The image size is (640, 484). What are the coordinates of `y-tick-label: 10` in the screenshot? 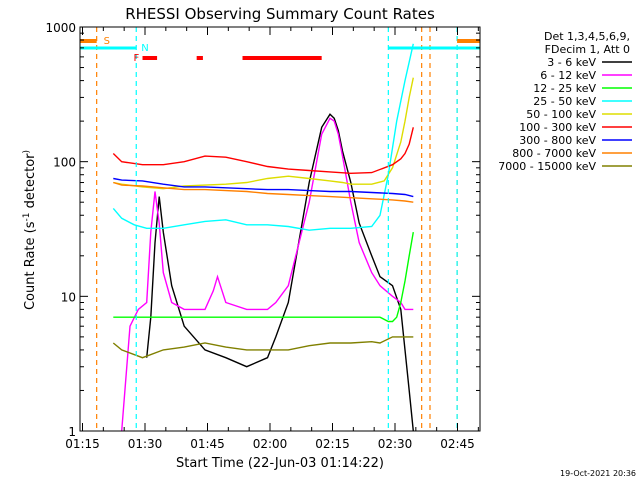 It's located at (68, 297).